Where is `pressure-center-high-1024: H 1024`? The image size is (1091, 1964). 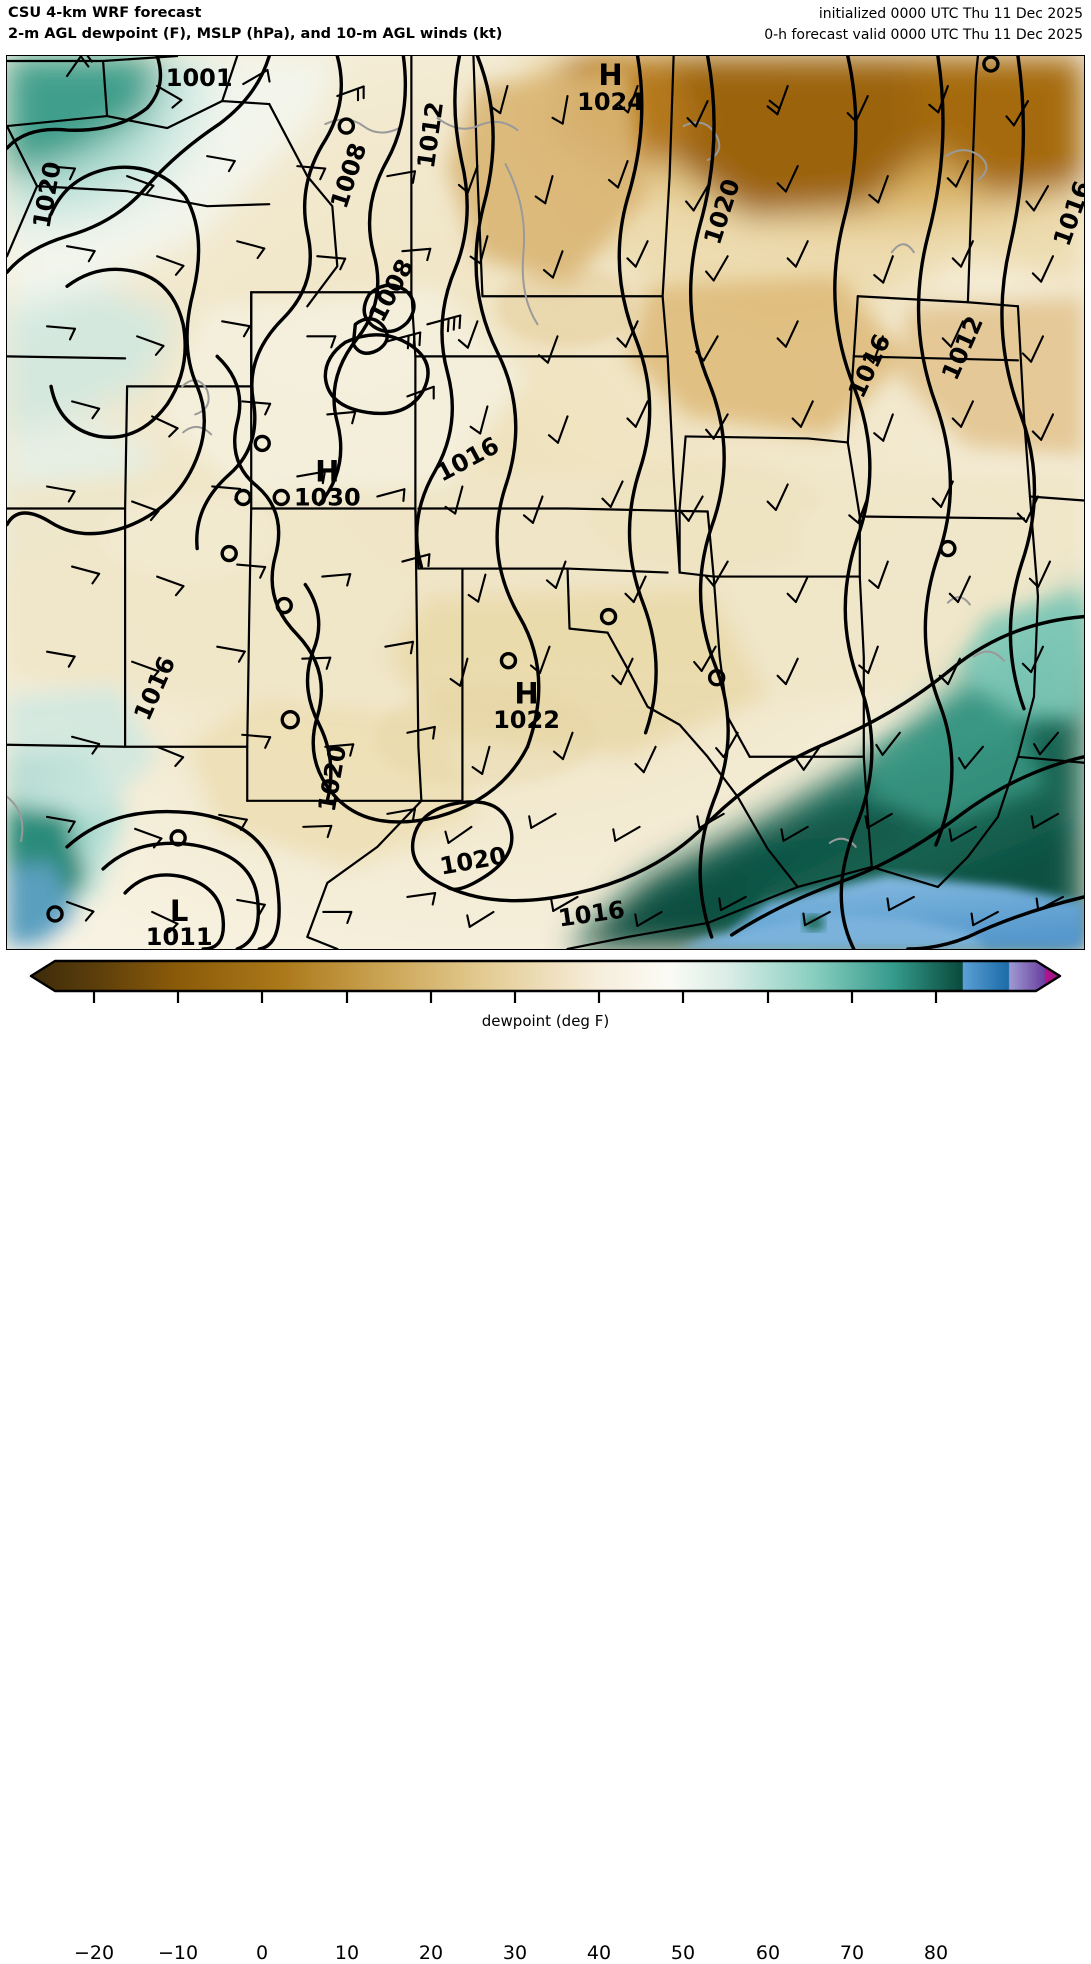
pressure-center-high-1024: H 1024 is located at coordinates (610, 87).